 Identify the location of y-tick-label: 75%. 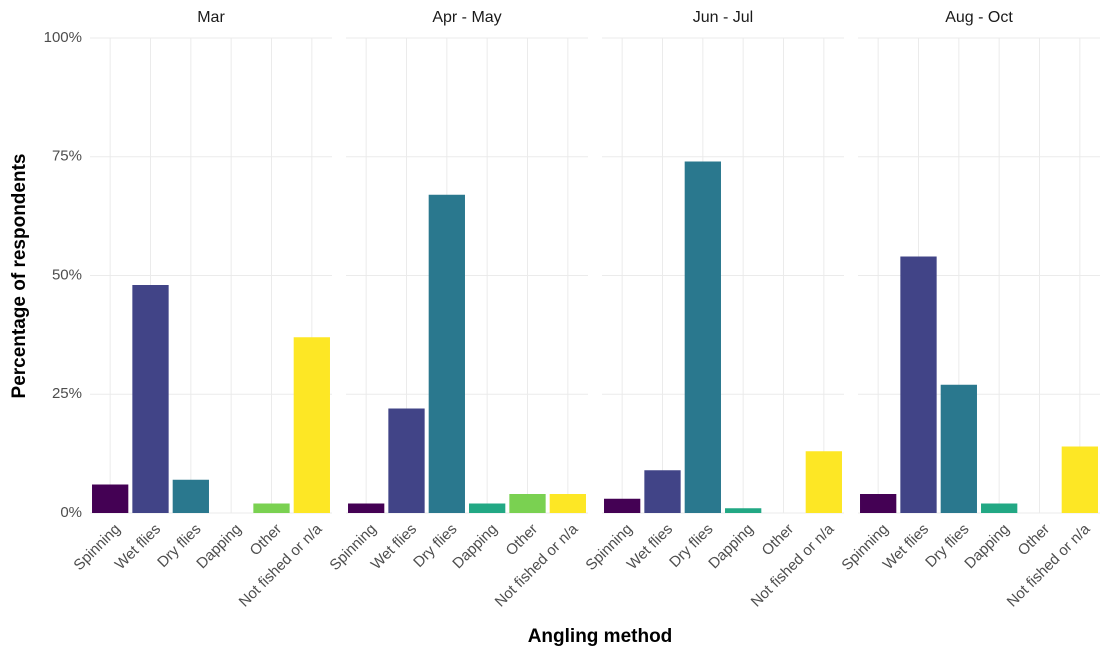
(67, 156).